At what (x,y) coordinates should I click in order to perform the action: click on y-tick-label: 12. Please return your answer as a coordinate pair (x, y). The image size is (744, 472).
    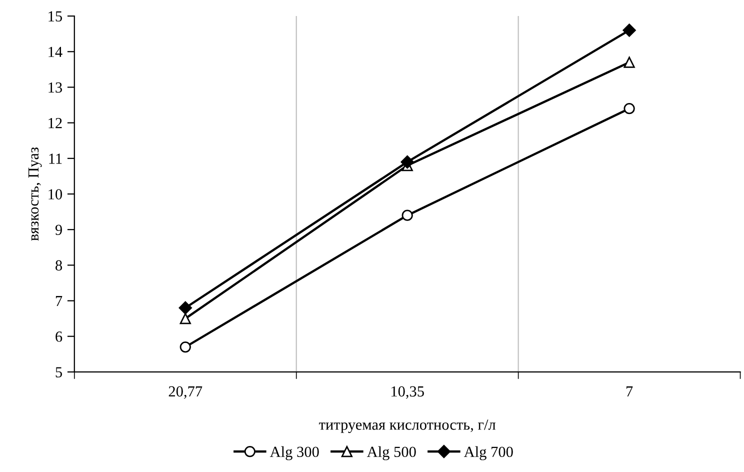
    Looking at the image, I should click on (55, 123).